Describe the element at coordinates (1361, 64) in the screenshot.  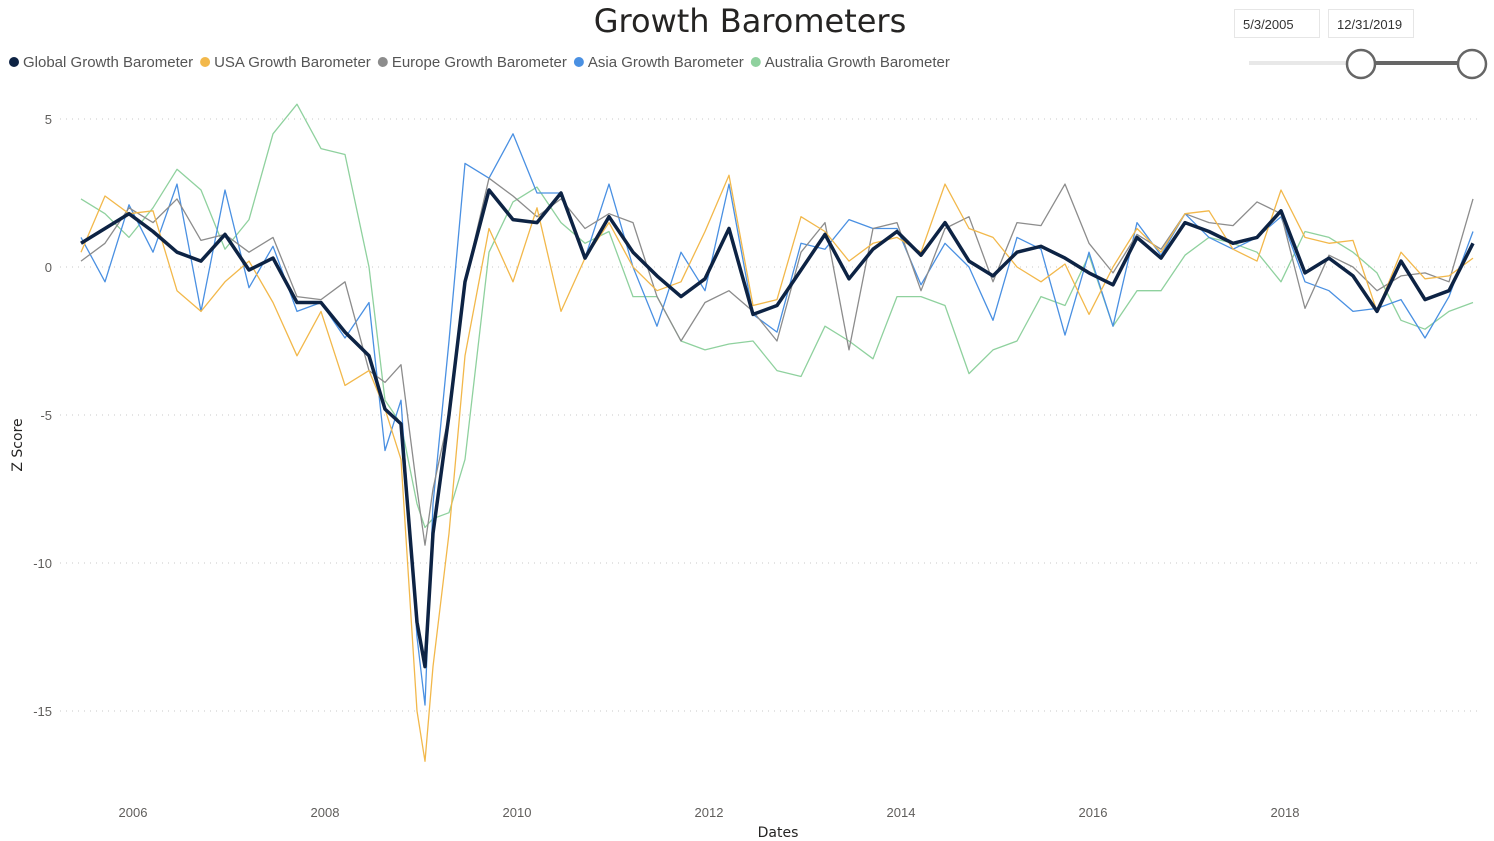
I see `slider-start-handle` at that location.